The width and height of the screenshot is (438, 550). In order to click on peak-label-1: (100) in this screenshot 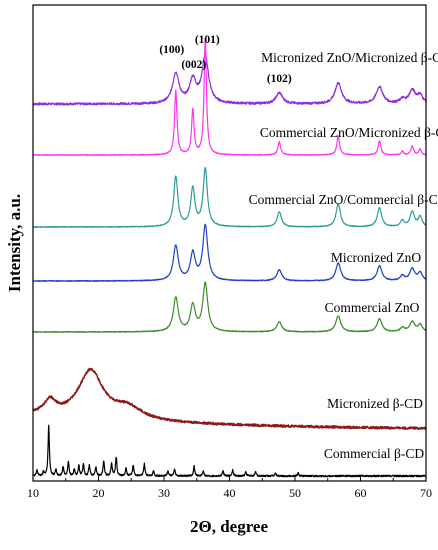, I will do `click(171, 50)`.